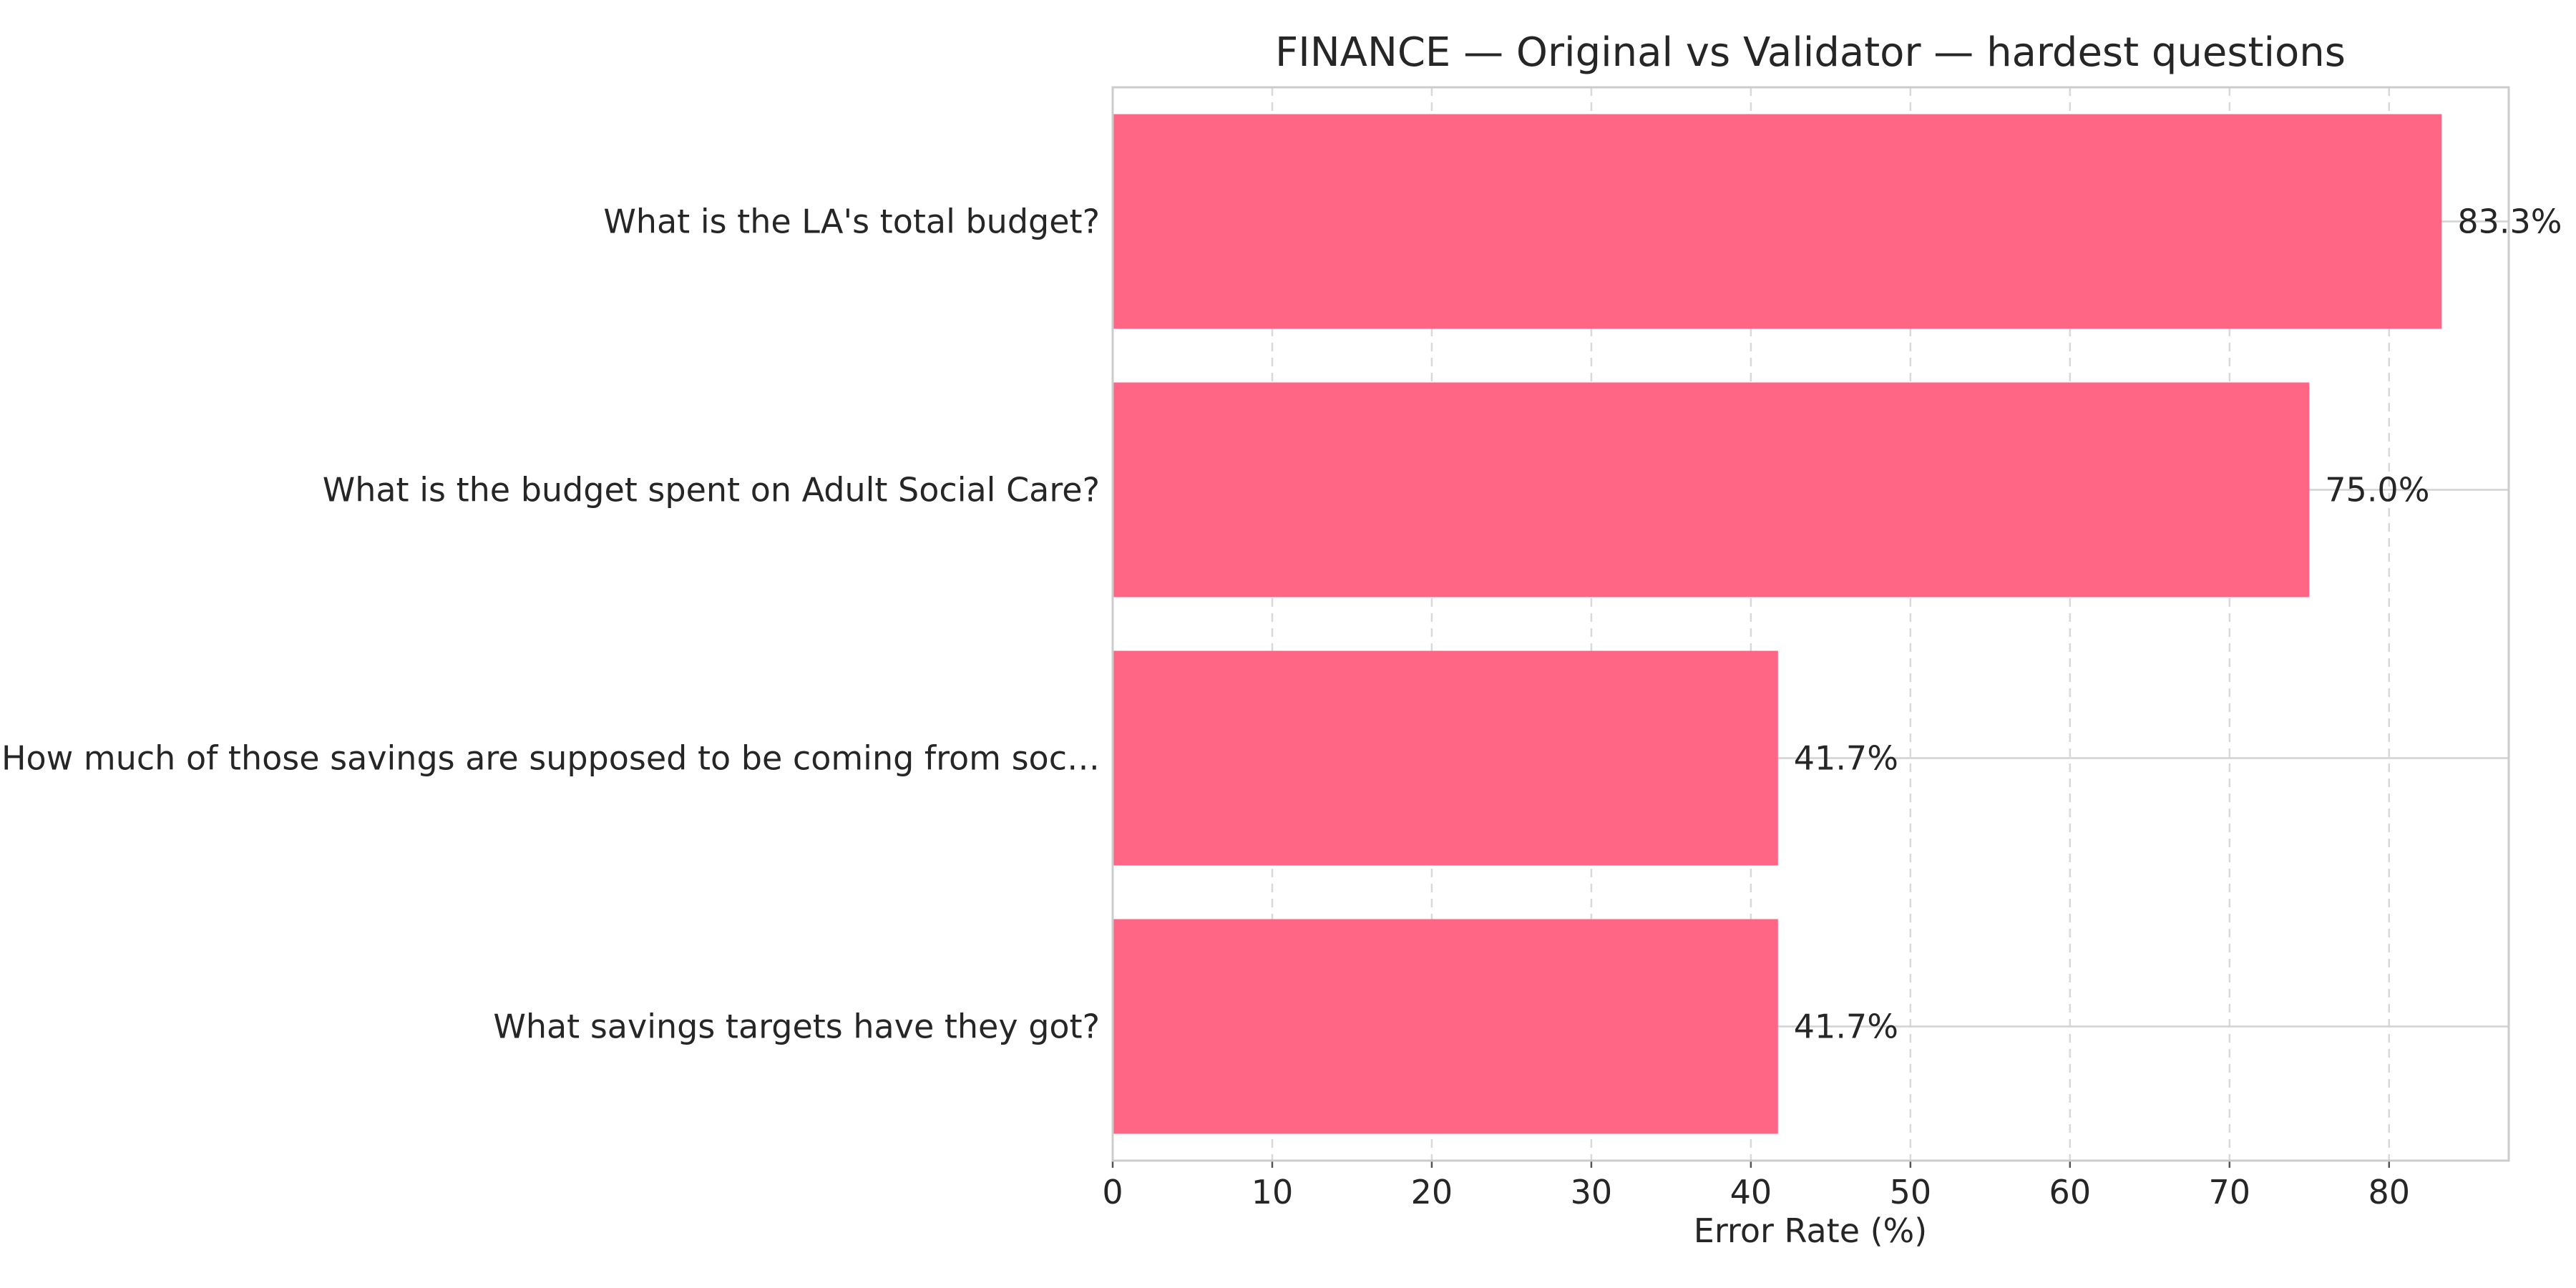  Describe the element at coordinates (796, 1027) in the screenshot. I see `y-tick-label: What savings targets have they got?` at that location.